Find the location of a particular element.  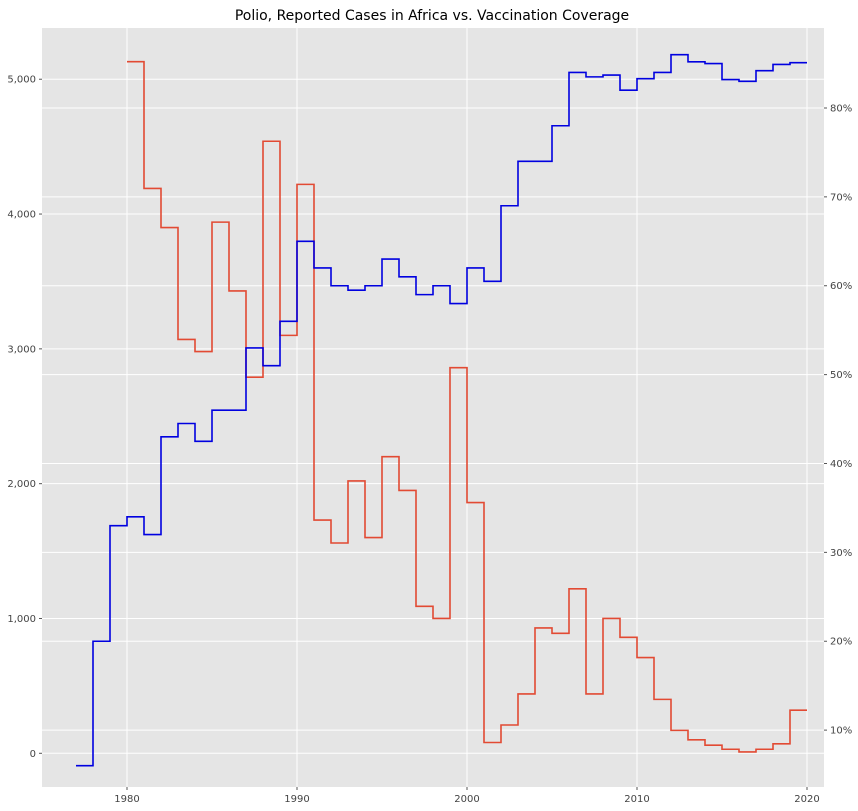

x-tick-label: 2010 is located at coordinates (636, 799).